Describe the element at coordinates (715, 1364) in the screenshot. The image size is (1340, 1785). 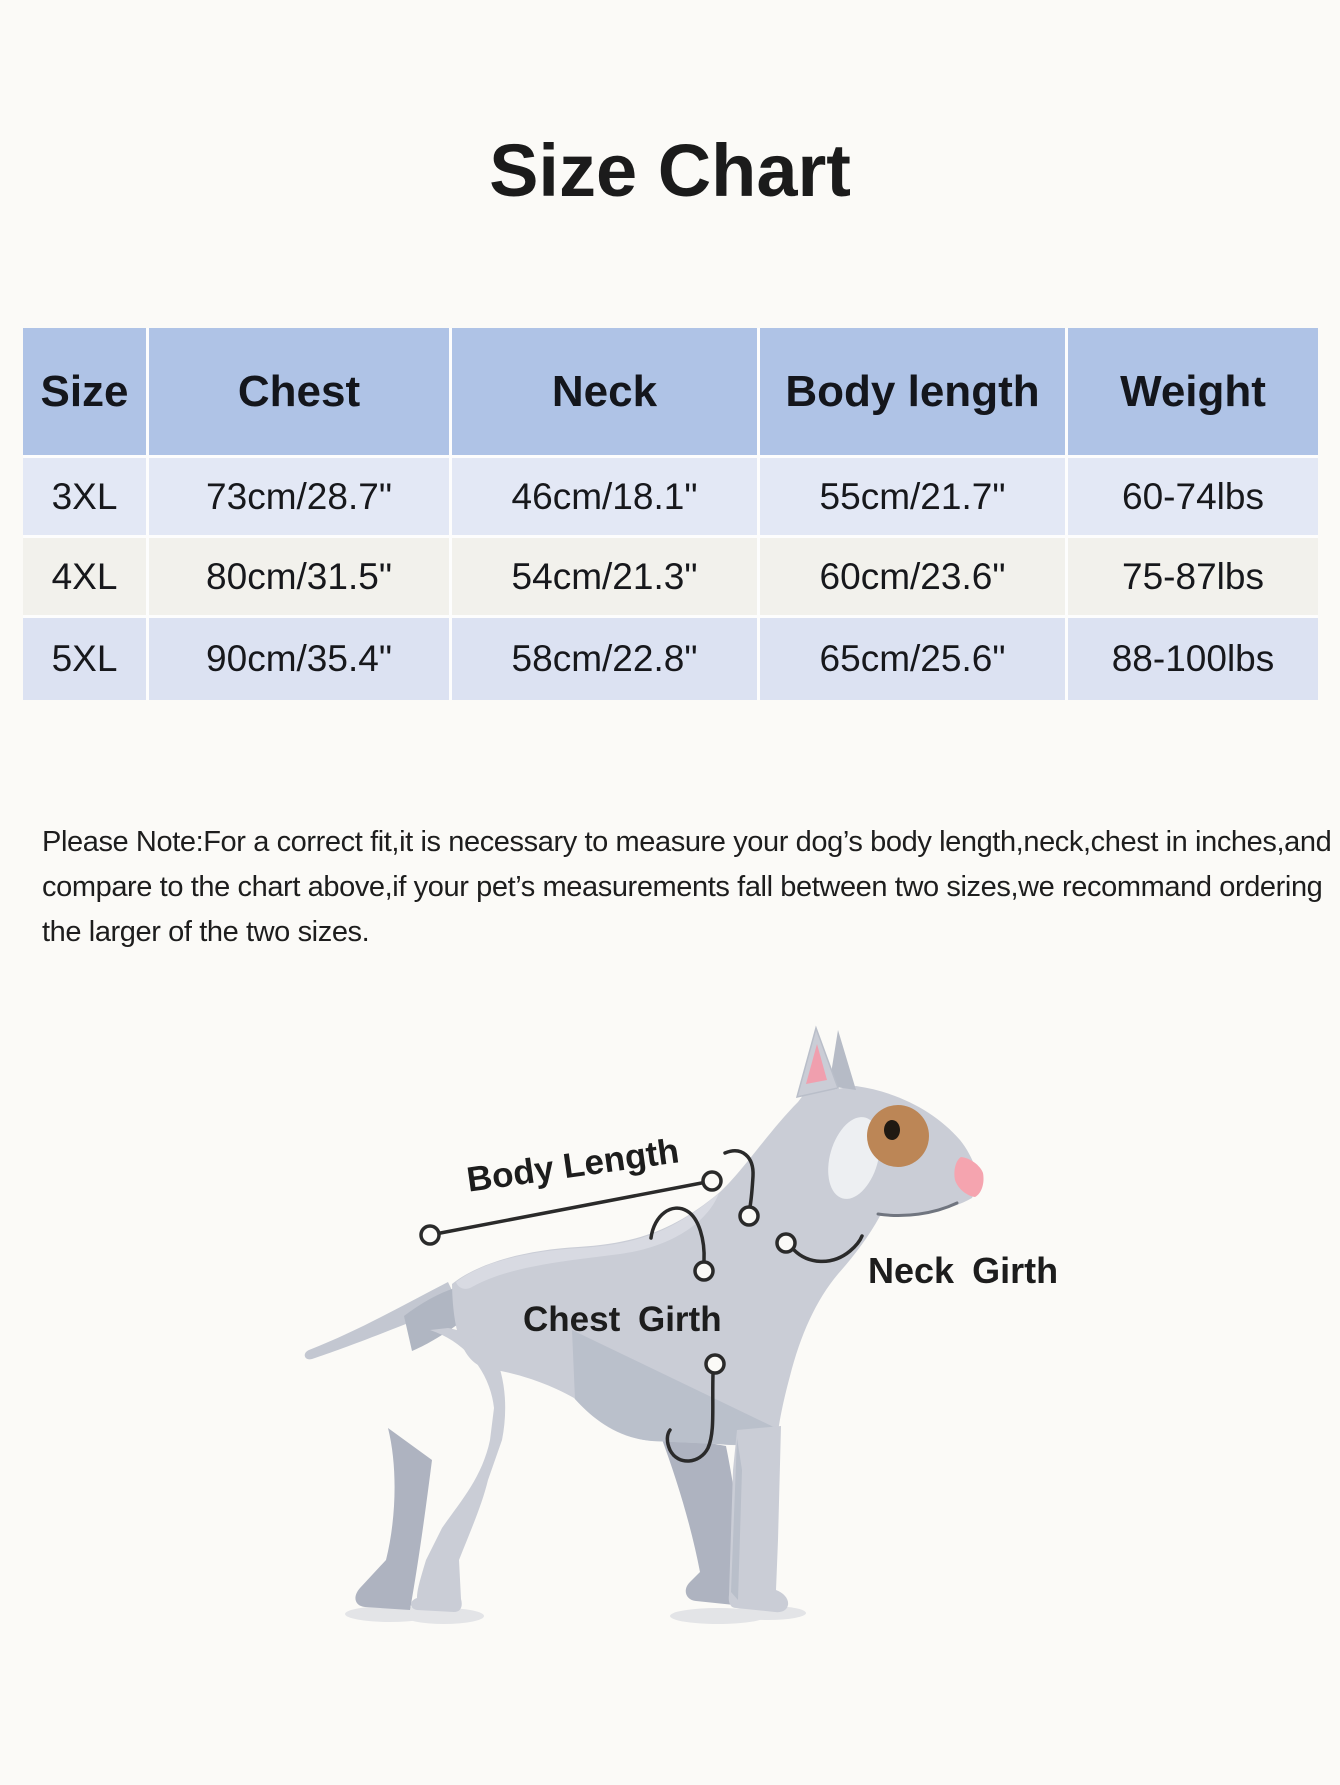
I see `chest-girth-point-lower` at that location.